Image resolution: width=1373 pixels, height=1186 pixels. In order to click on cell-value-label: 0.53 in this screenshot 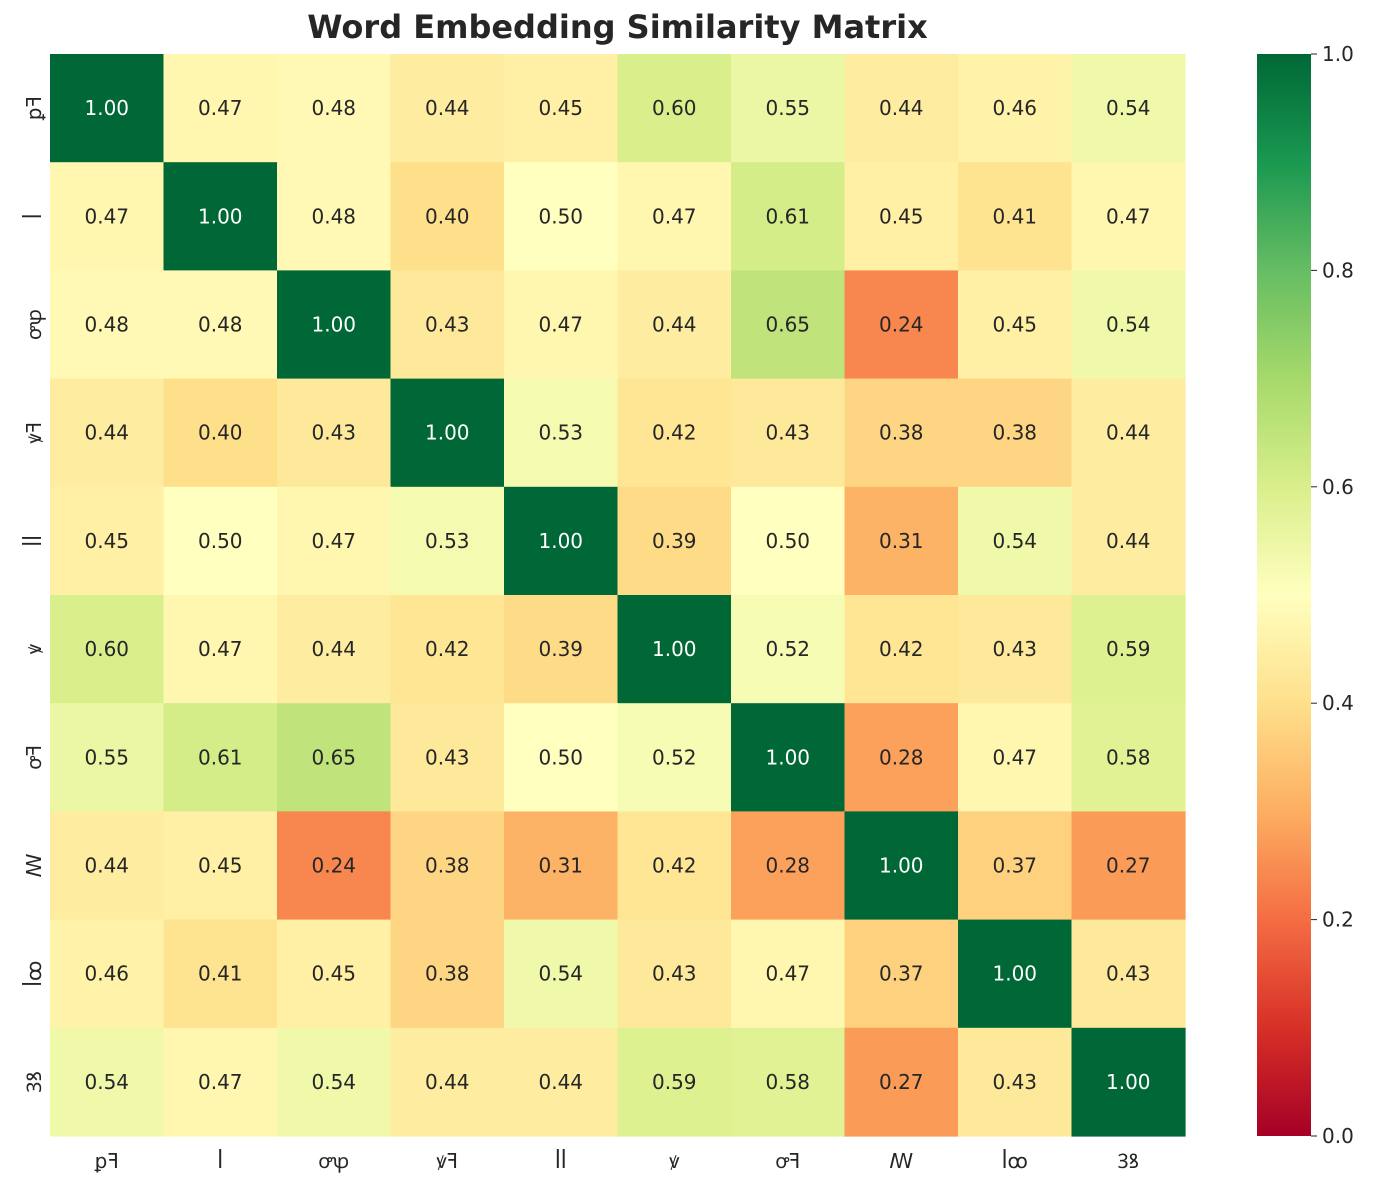, I will do `click(560, 433)`.